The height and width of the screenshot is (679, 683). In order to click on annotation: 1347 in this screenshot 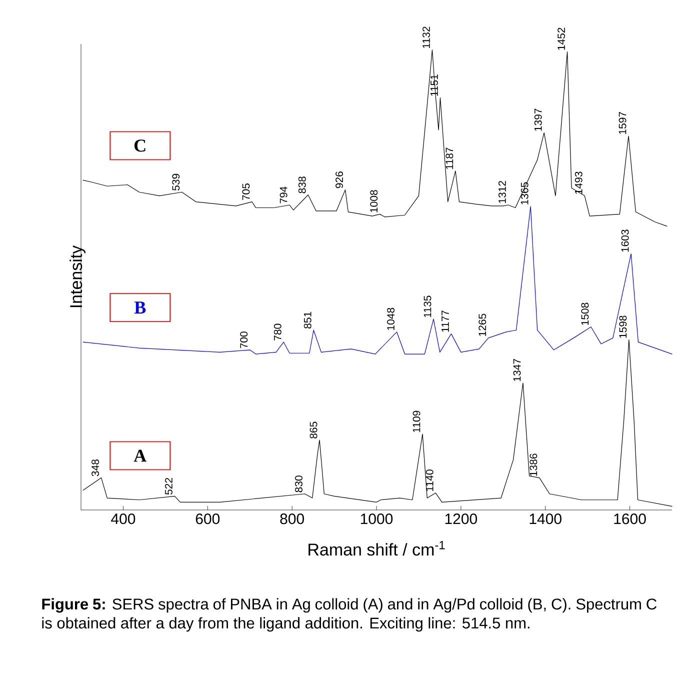, I will do `click(517, 370)`.